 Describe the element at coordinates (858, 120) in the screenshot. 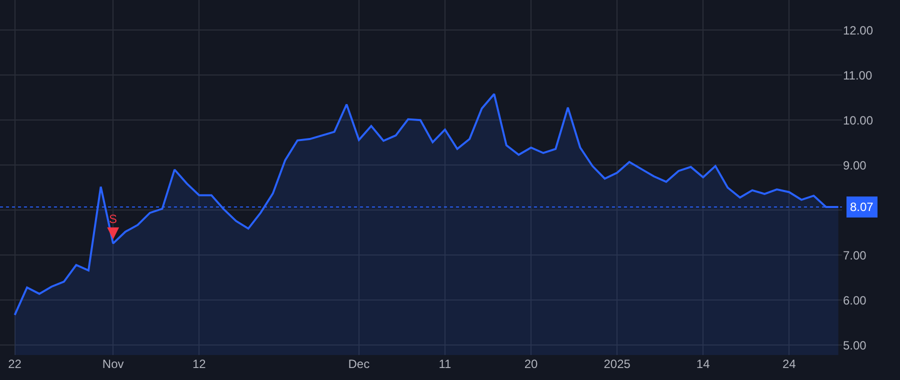

I see `y-tick-label: 10.00` at that location.